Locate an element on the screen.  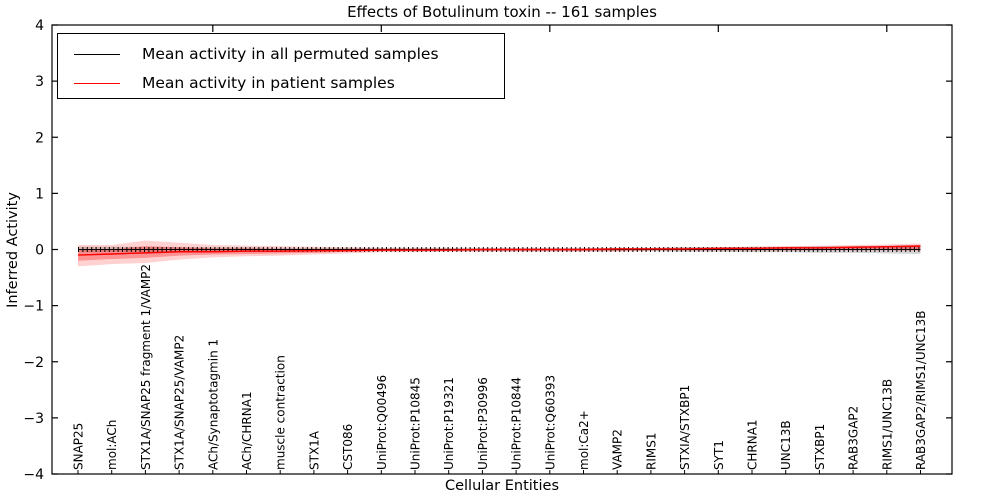
legend-line-swatch-permuted is located at coordinates (97, 54).